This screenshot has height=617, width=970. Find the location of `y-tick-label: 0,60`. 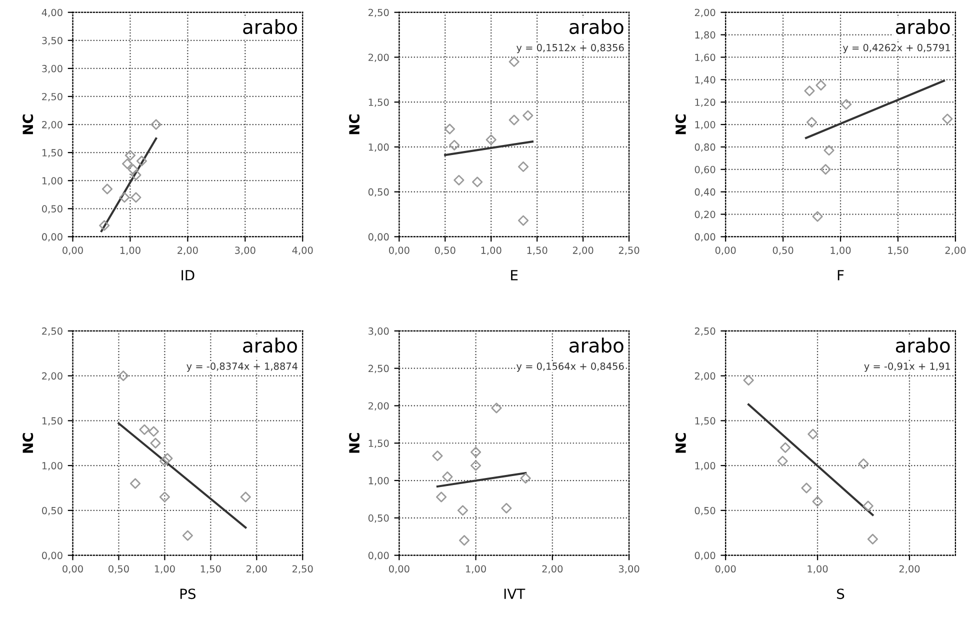

y-tick-label: 0,60 is located at coordinates (705, 170).